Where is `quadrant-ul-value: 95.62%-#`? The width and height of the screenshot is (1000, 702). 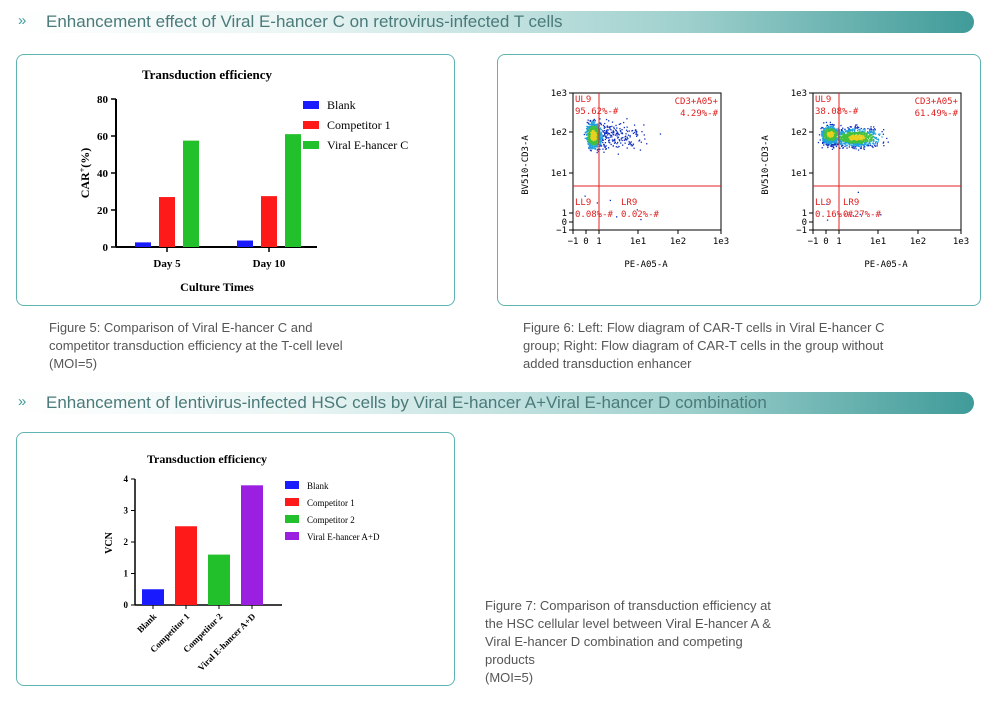
quadrant-ul-value: 95.62%-# is located at coordinates (597, 112).